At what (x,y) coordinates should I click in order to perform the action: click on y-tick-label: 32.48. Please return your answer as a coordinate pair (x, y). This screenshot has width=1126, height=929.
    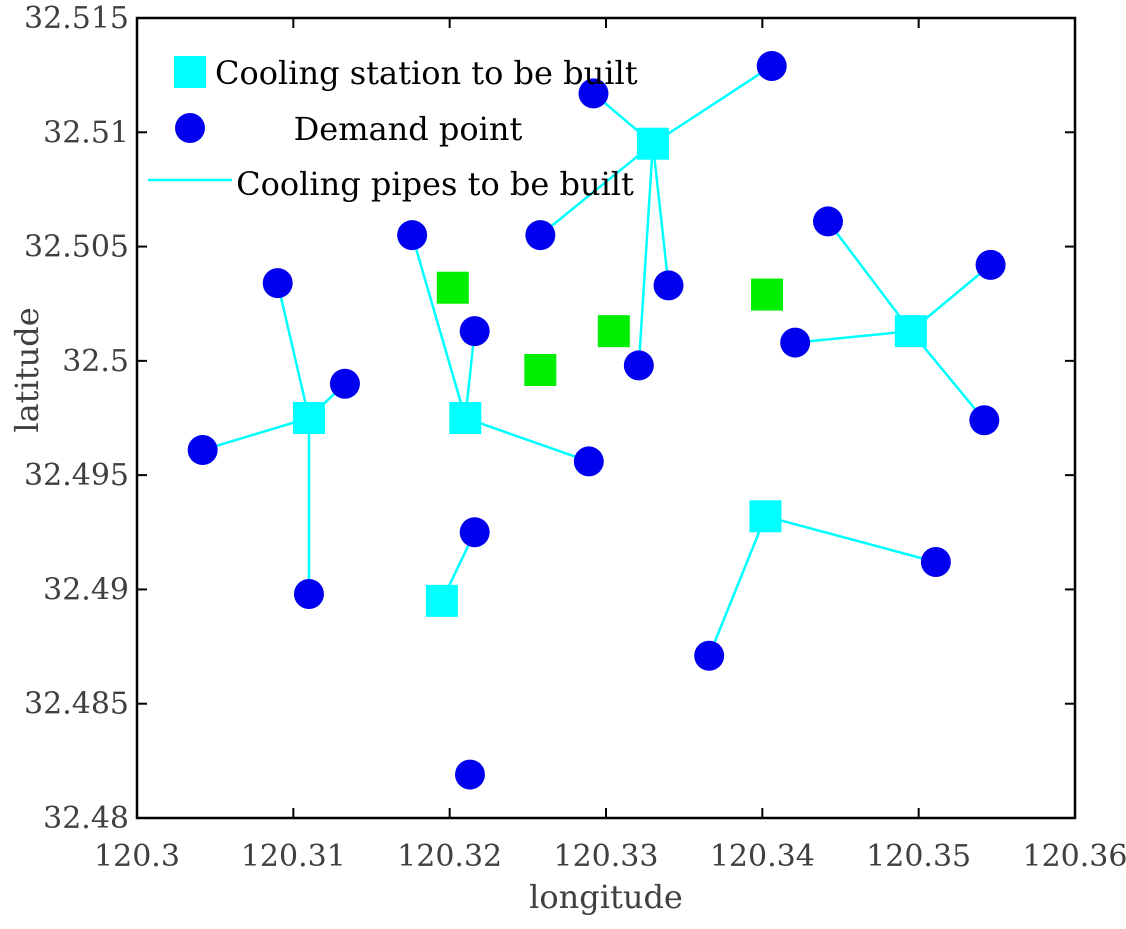
    Looking at the image, I should click on (86, 818).